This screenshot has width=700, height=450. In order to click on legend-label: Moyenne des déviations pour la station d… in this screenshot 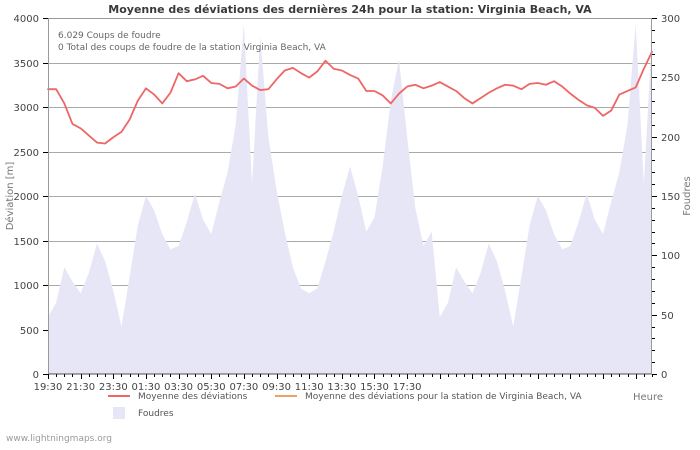, I will do `click(443, 396)`.